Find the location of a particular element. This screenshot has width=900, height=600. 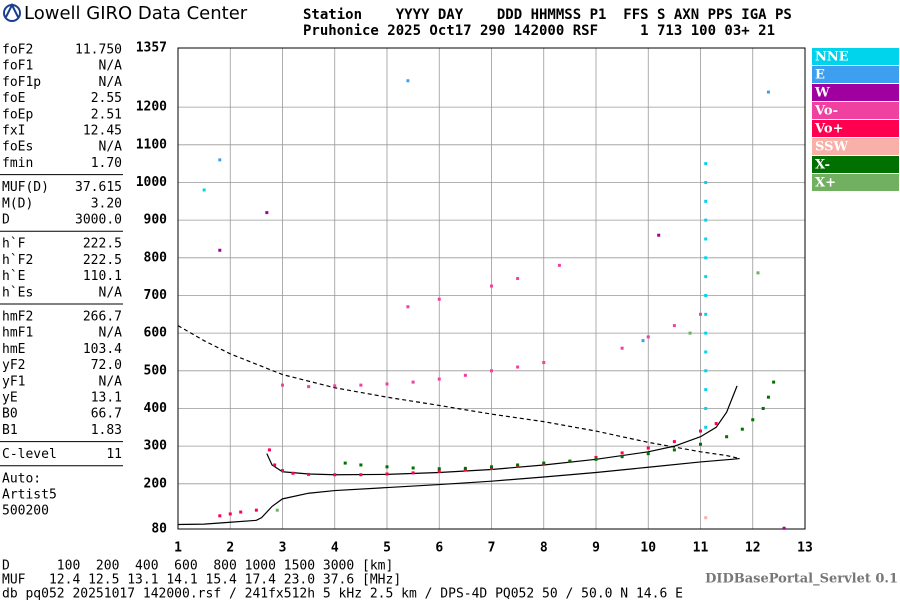

param-value: 103.4 is located at coordinates (102, 349).